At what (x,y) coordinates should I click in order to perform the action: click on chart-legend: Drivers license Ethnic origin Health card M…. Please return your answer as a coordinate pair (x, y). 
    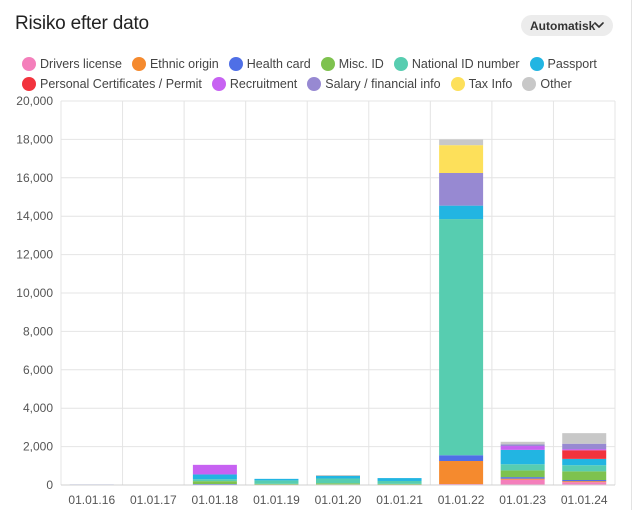
    Looking at the image, I should click on (322, 74).